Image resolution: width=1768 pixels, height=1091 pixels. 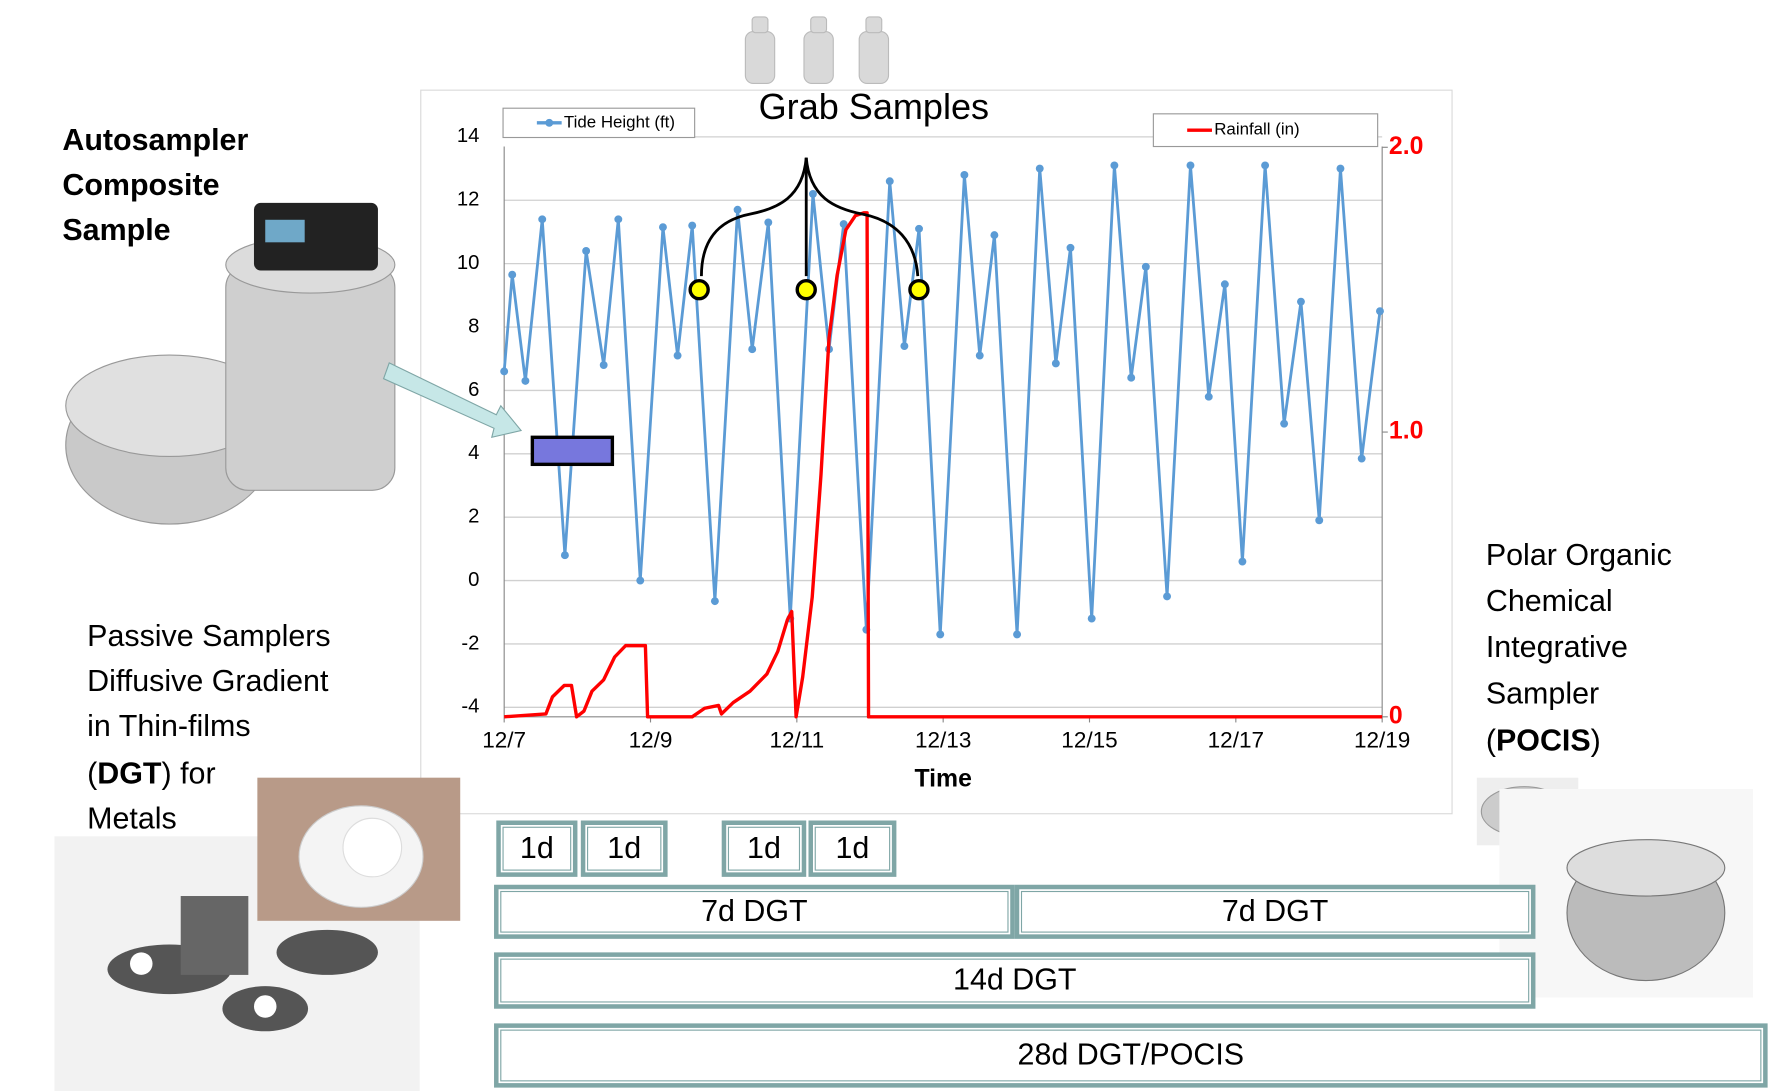 What do you see at coordinates (470, 707) in the screenshot?
I see `y-tick-label: -4` at bounding box center [470, 707].